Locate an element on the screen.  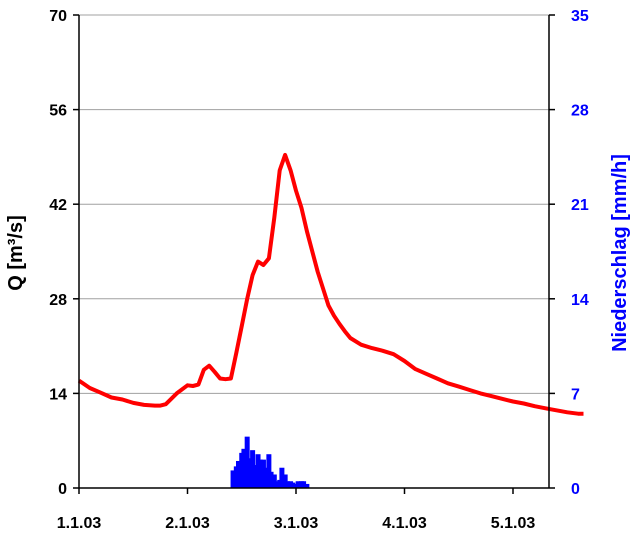
right-tick-label-3: 21 is located at coordinates (580, 205).